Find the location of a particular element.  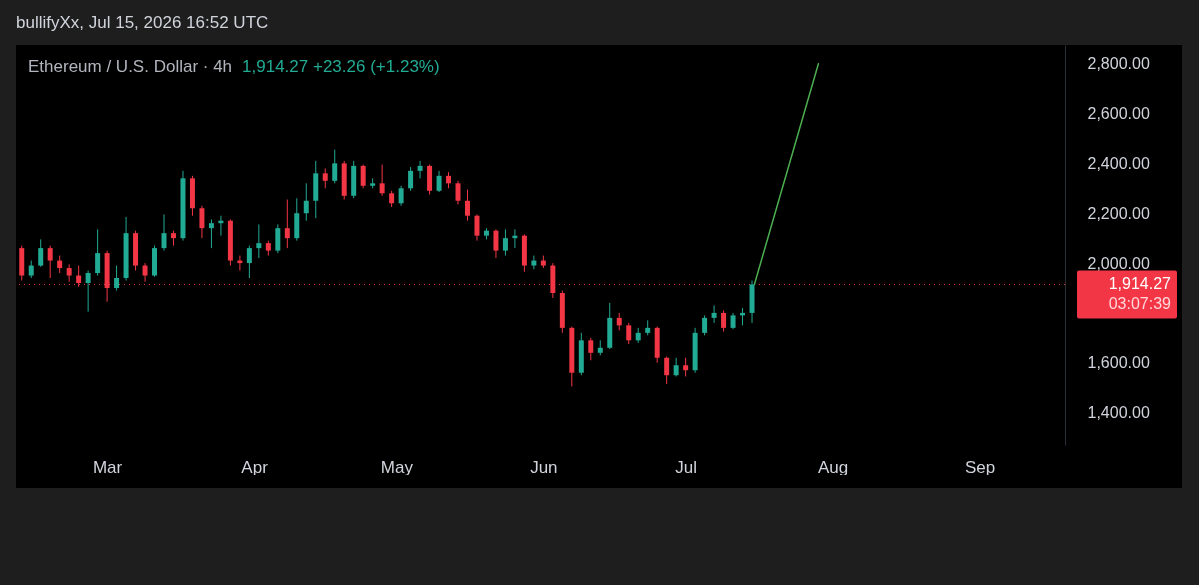

y-tick-label: 1,400.00 is located at coordinates (1118, 413).